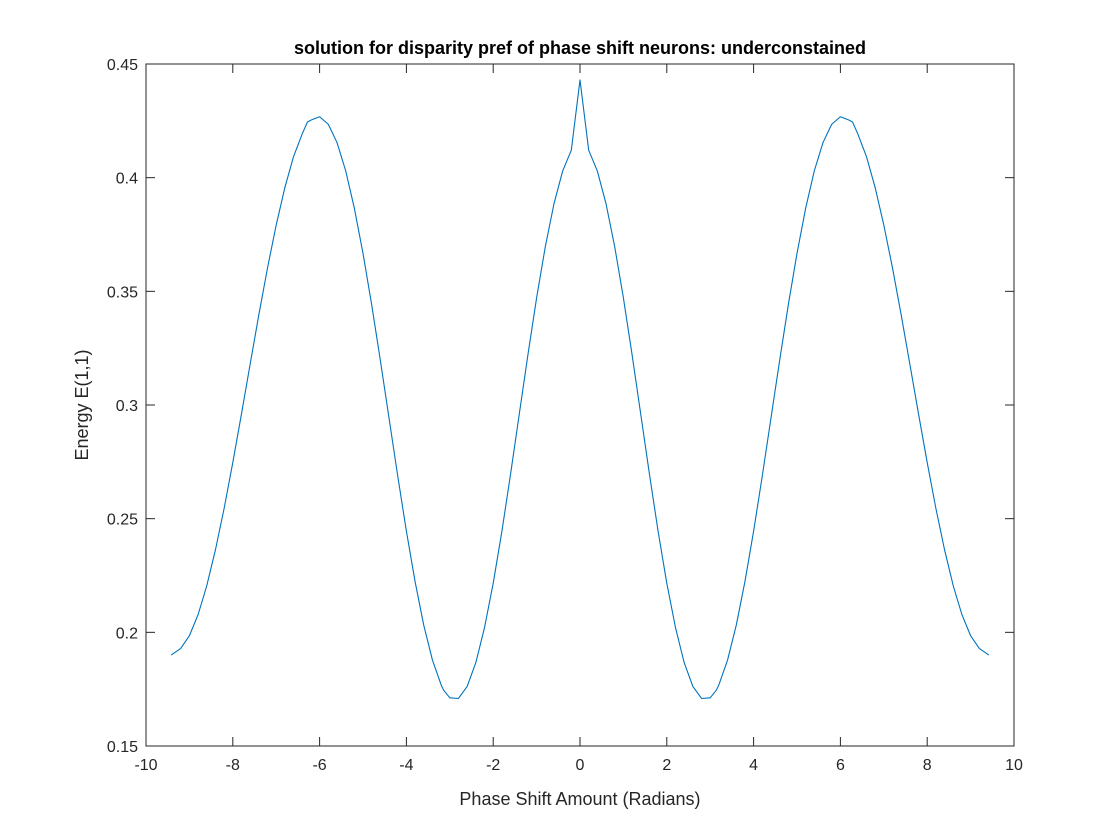 This screenshot has height=840, width=1120. I want to click on x-tick-label: -2, so click(493, 765).